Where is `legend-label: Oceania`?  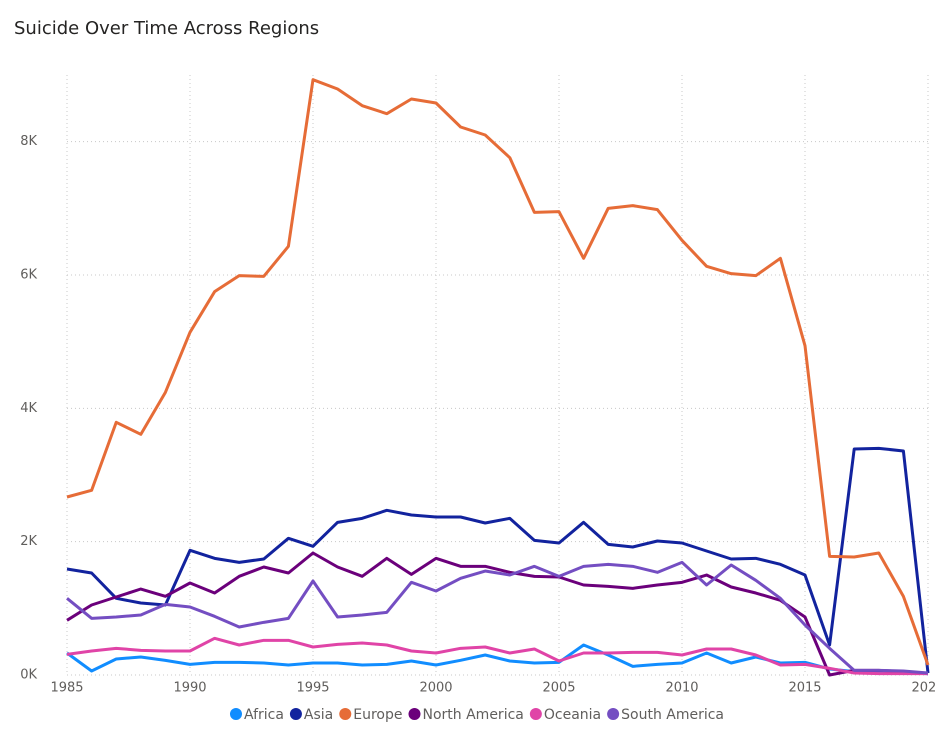 legend-label: Oceania is located at coordinates (572, 715).